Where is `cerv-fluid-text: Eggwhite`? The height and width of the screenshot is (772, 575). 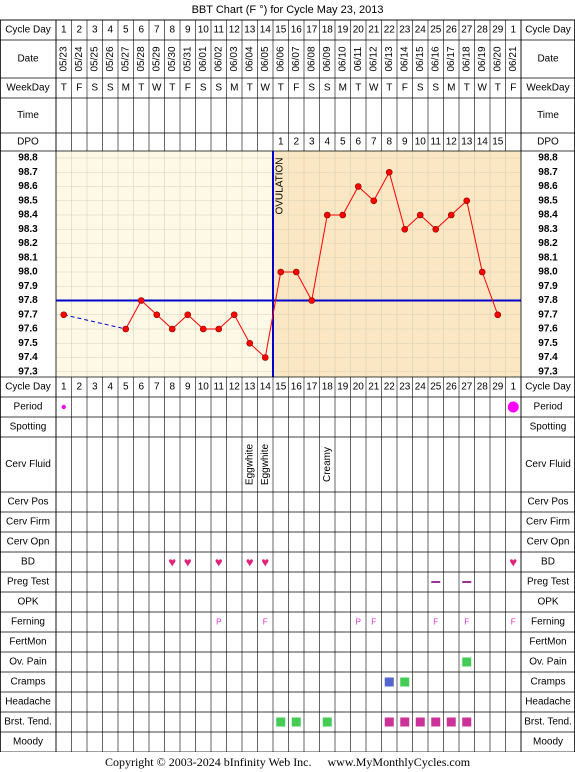
cerv-fluid-text: Eggwhite is located at coordinates (265, 464).